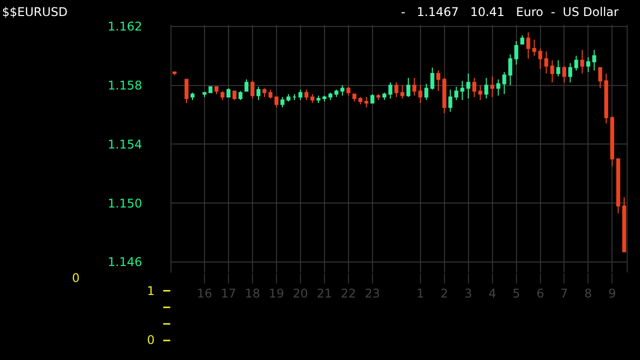 The image size is (640, 360). I want to click on x-tick-label: 16, so click(204, 293).